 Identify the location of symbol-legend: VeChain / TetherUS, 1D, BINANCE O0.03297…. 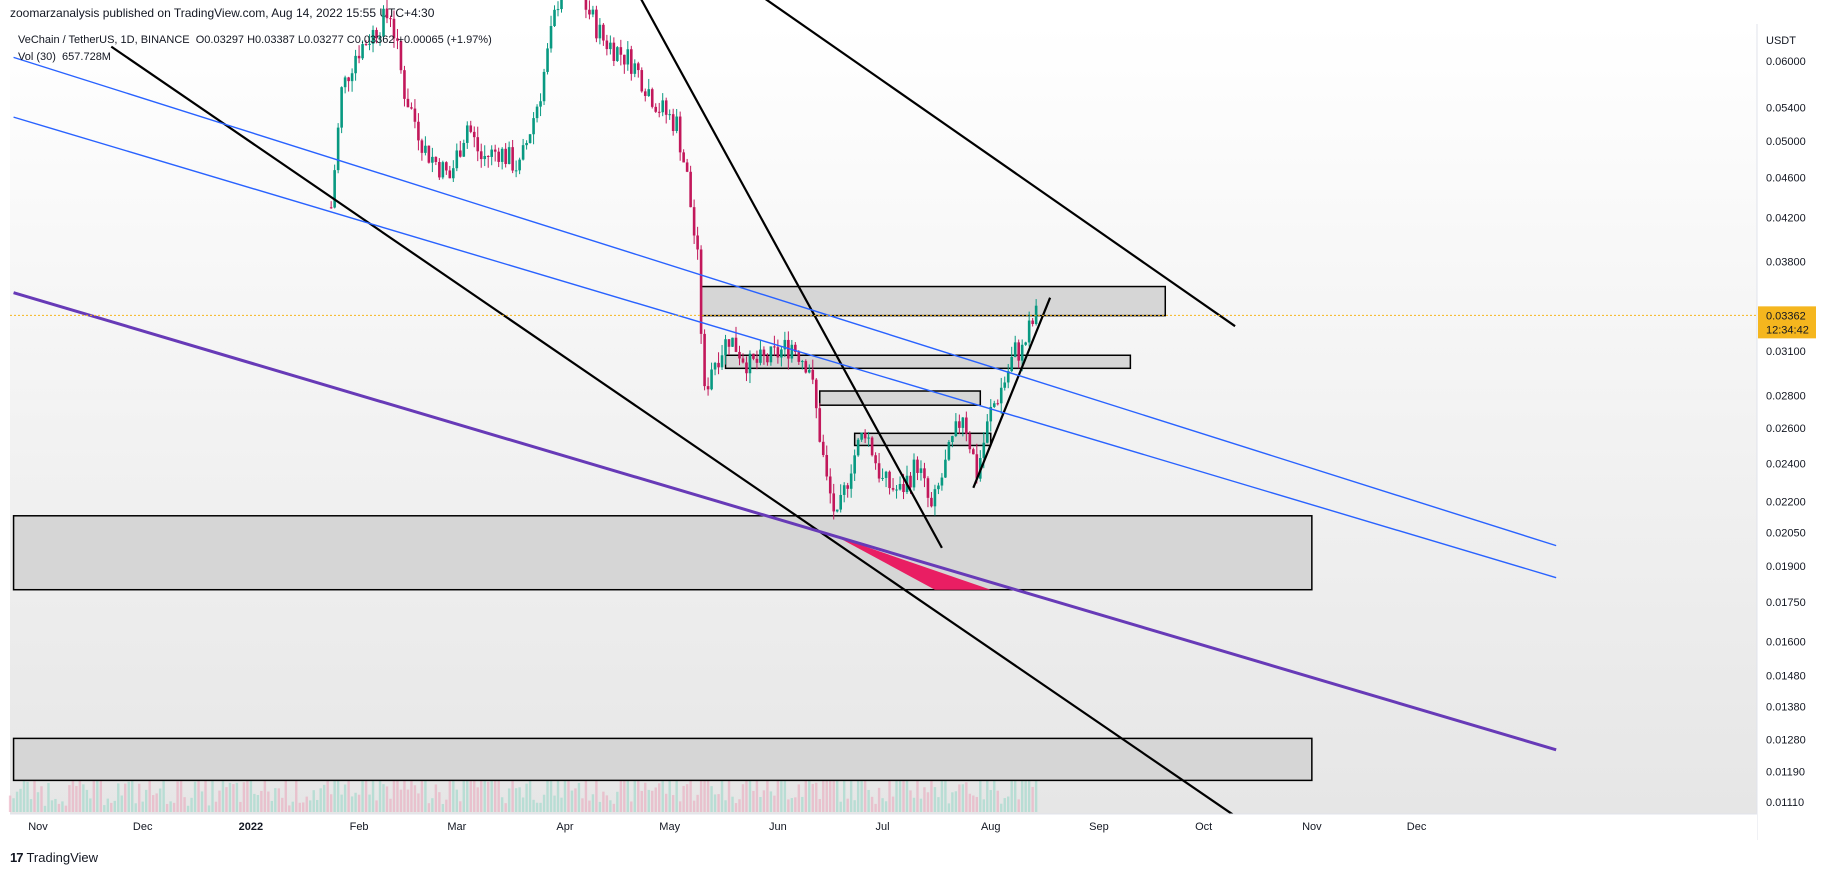
(255, 40).